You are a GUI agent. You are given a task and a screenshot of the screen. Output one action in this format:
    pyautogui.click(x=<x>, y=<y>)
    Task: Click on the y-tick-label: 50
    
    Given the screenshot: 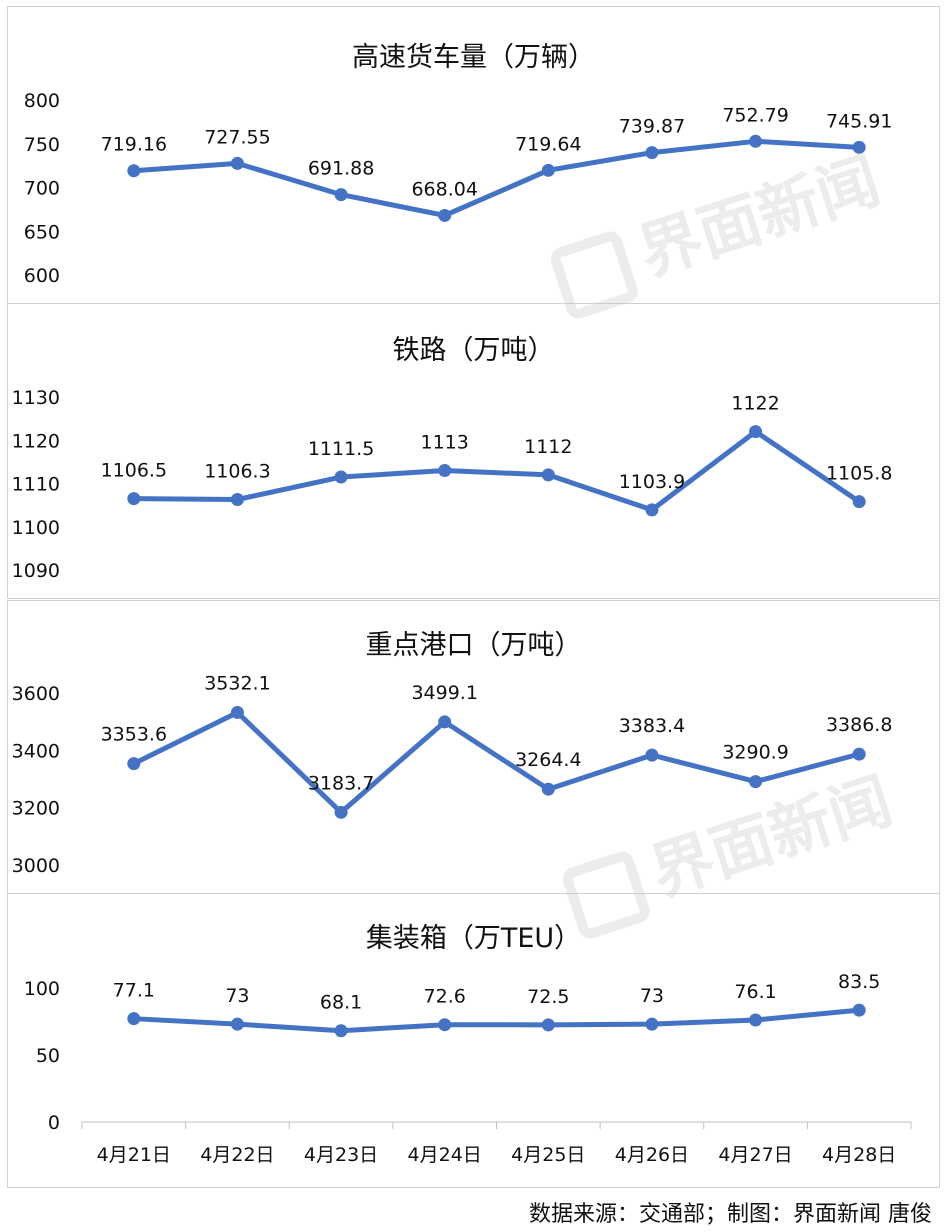 What is the action you would take?
    pyautogui.click(x=48, y=1056)
    